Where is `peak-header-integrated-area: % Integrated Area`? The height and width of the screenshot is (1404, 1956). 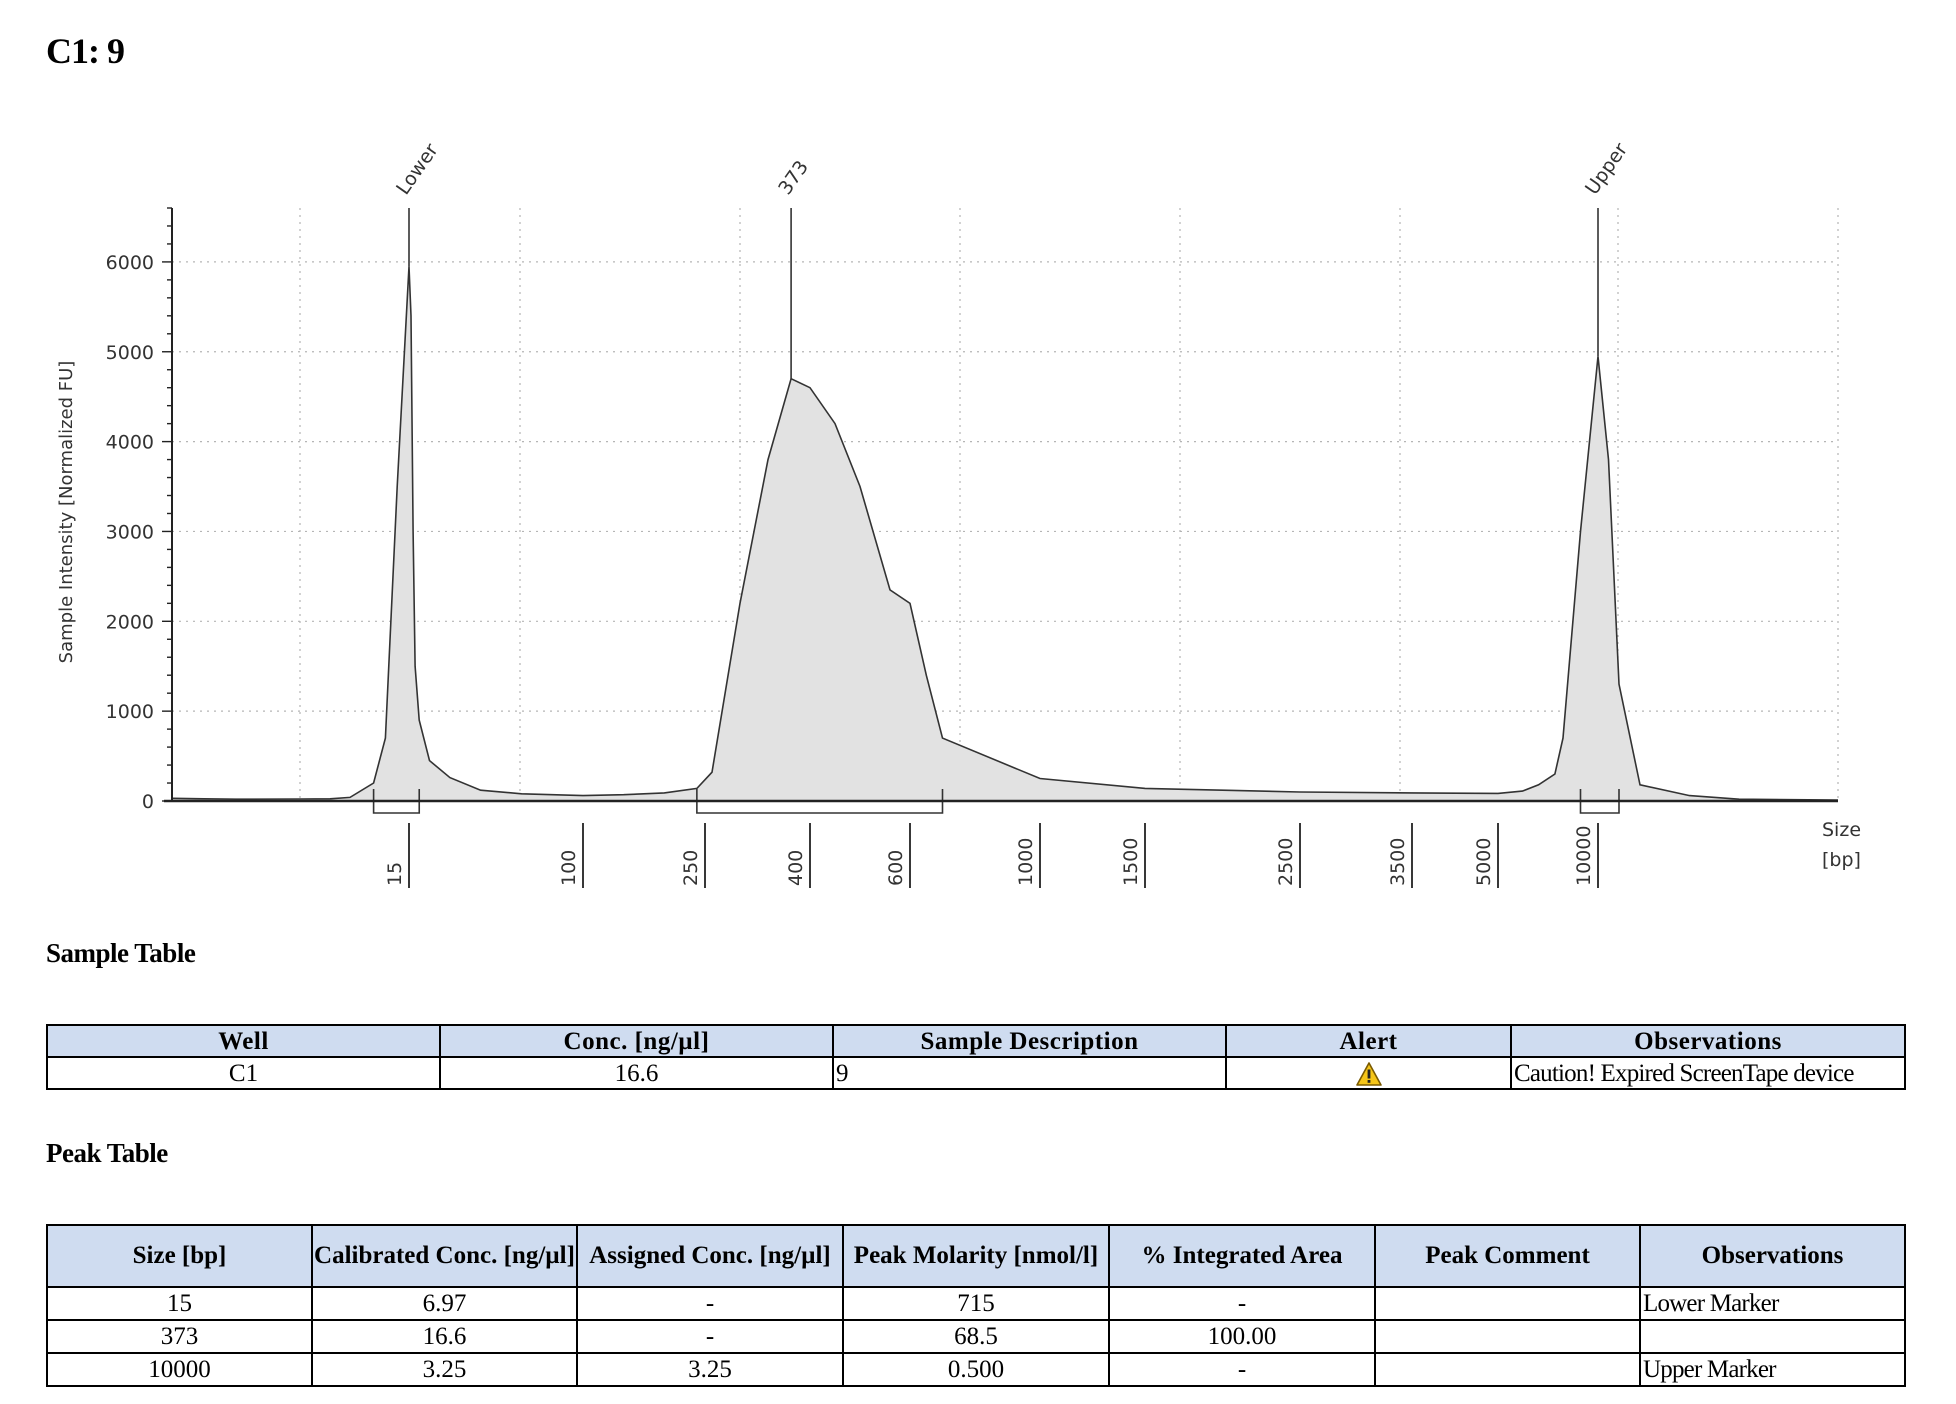 peak-header-integrated-area: % Integrated Area is located at coordinates (1242, 1256).